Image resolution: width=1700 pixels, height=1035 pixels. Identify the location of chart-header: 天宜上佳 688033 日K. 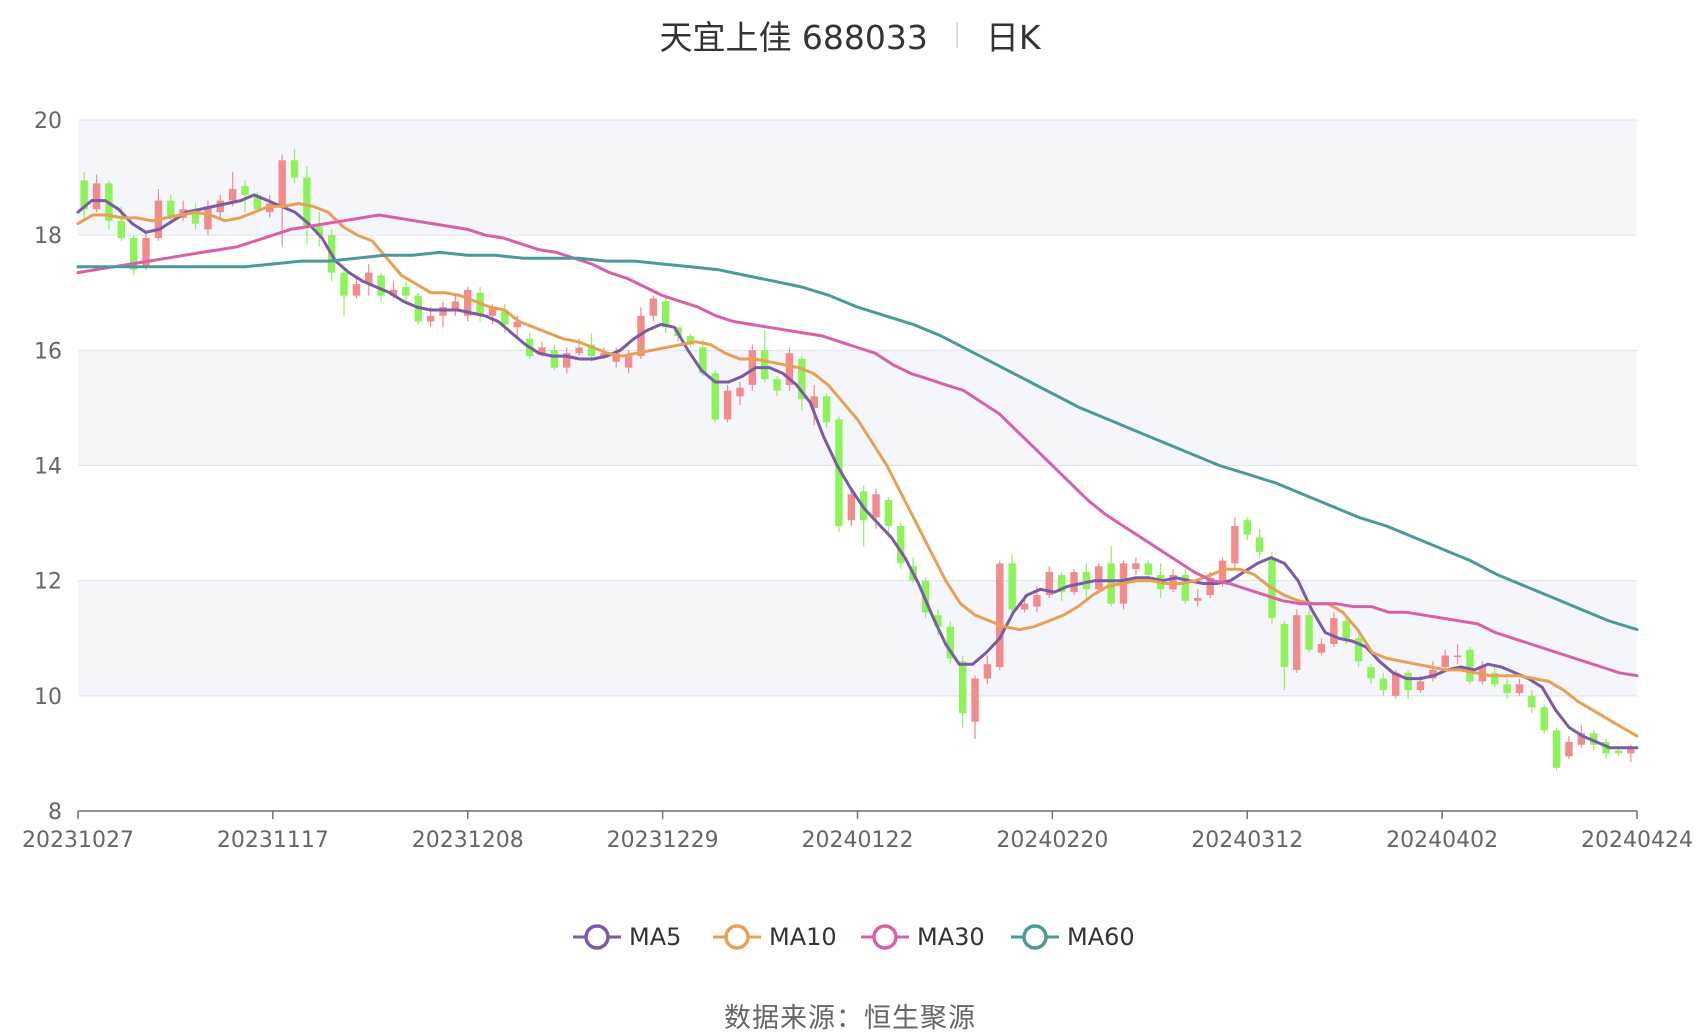
(850, 35).